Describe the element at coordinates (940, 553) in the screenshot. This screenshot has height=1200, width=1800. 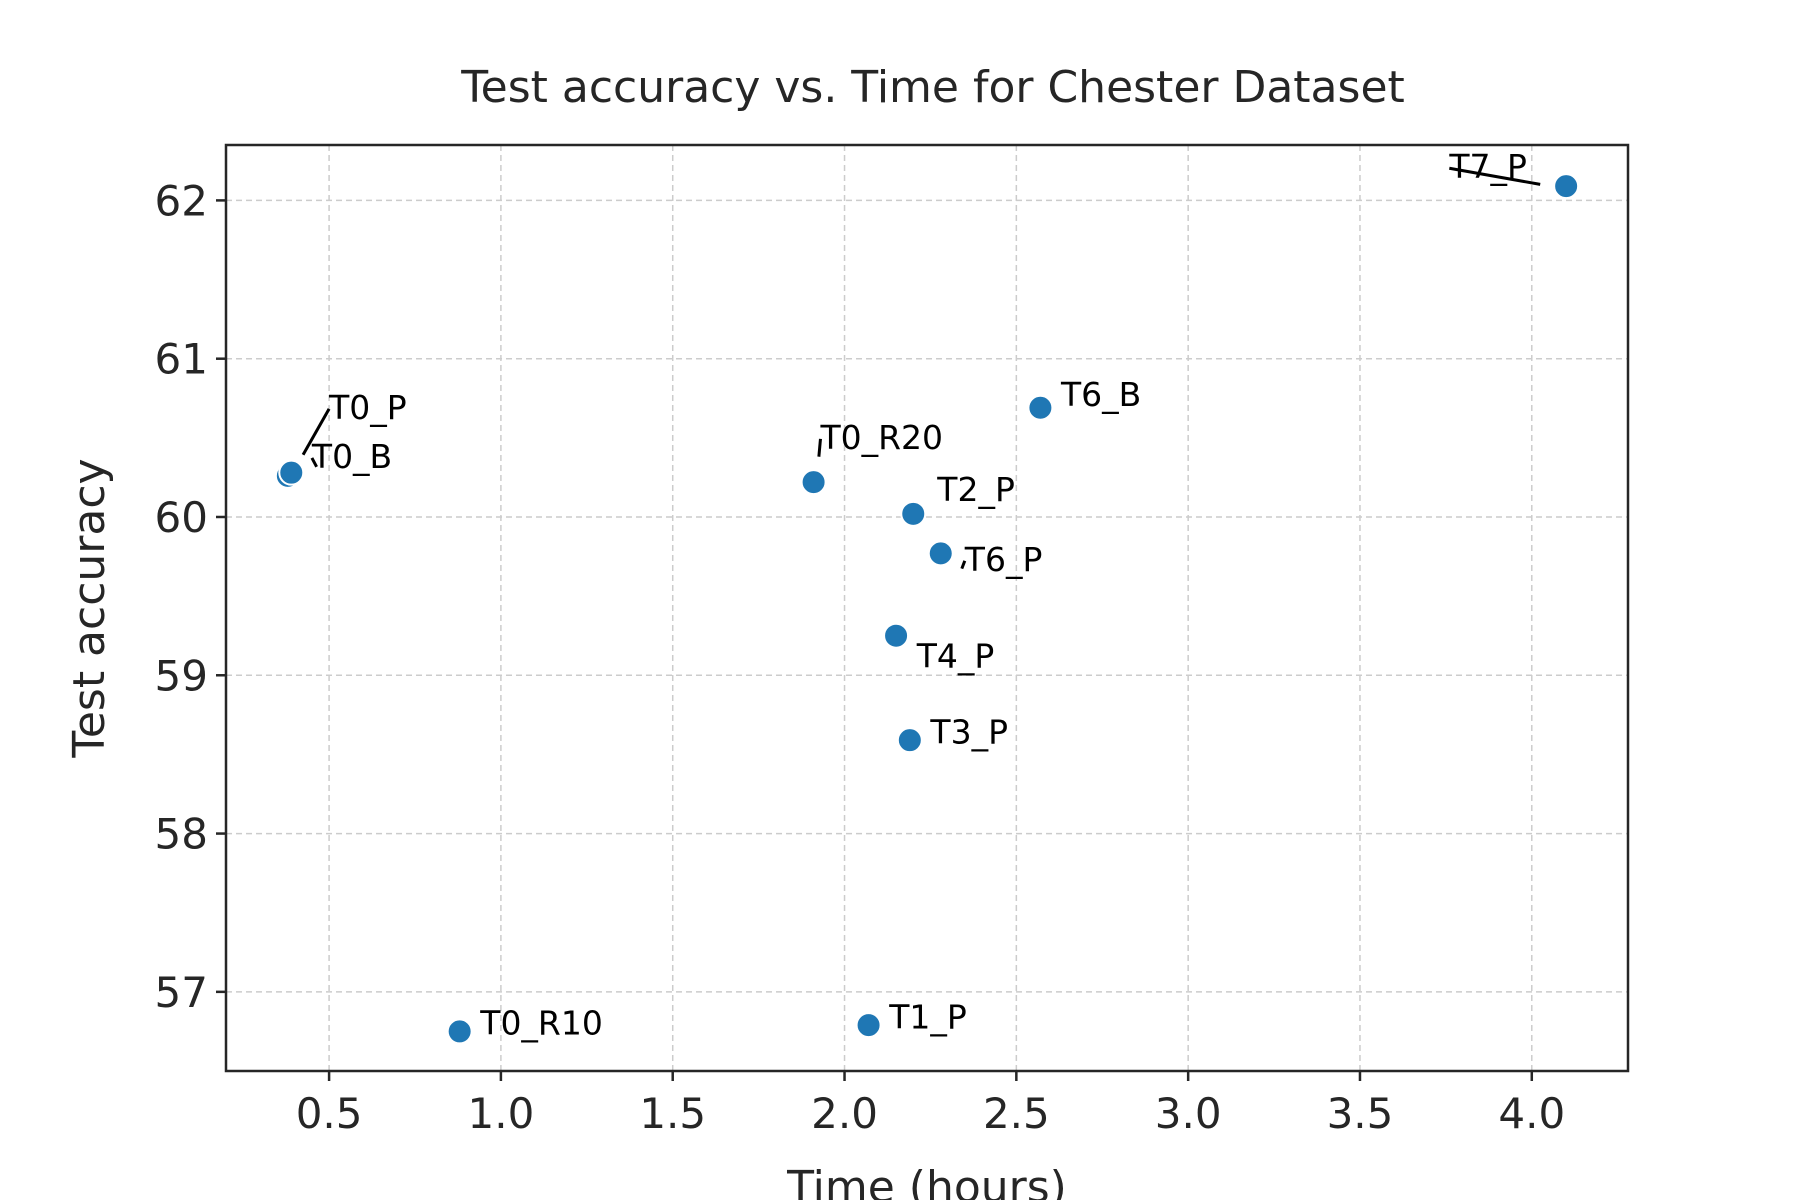
I see `data-point-t6-p` at that location.